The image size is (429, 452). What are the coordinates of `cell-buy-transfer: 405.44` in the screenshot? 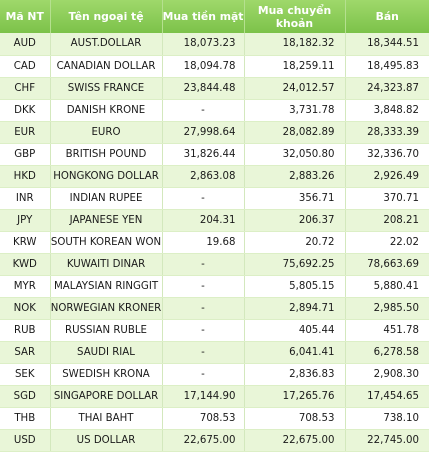 It's located at (295, 330).